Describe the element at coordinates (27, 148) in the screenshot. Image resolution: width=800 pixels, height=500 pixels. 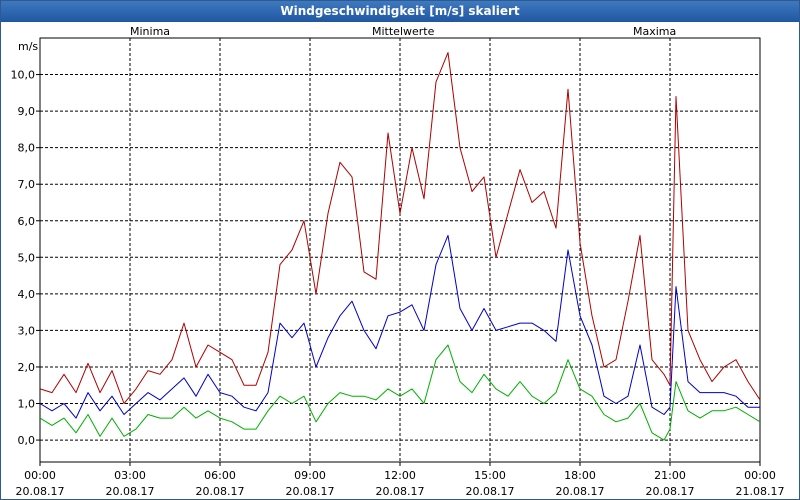
I see `y-tick-label: 8,0` at that location.